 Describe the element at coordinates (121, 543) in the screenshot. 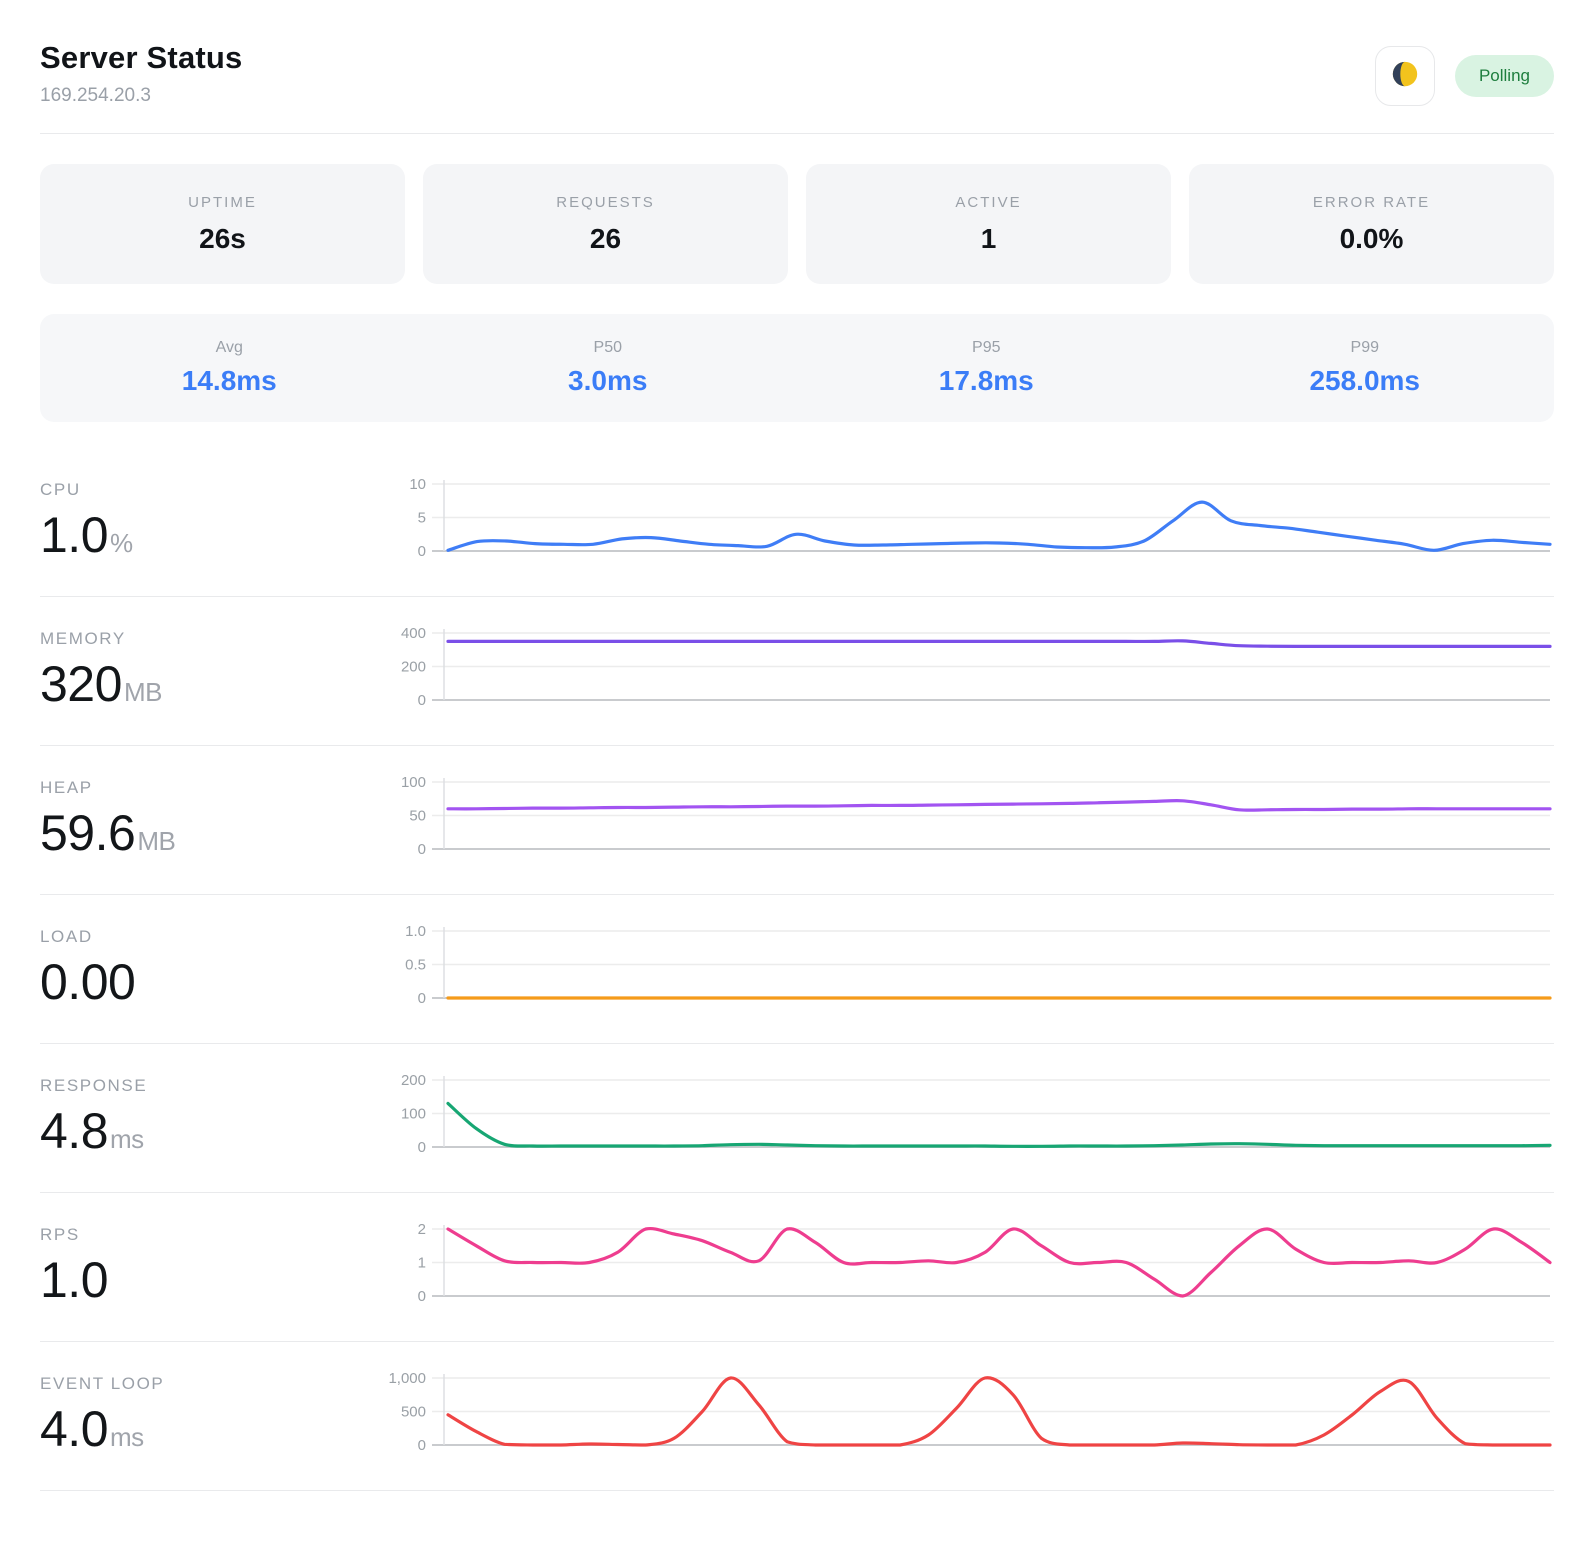

I see `metric-unit: %` at that location.